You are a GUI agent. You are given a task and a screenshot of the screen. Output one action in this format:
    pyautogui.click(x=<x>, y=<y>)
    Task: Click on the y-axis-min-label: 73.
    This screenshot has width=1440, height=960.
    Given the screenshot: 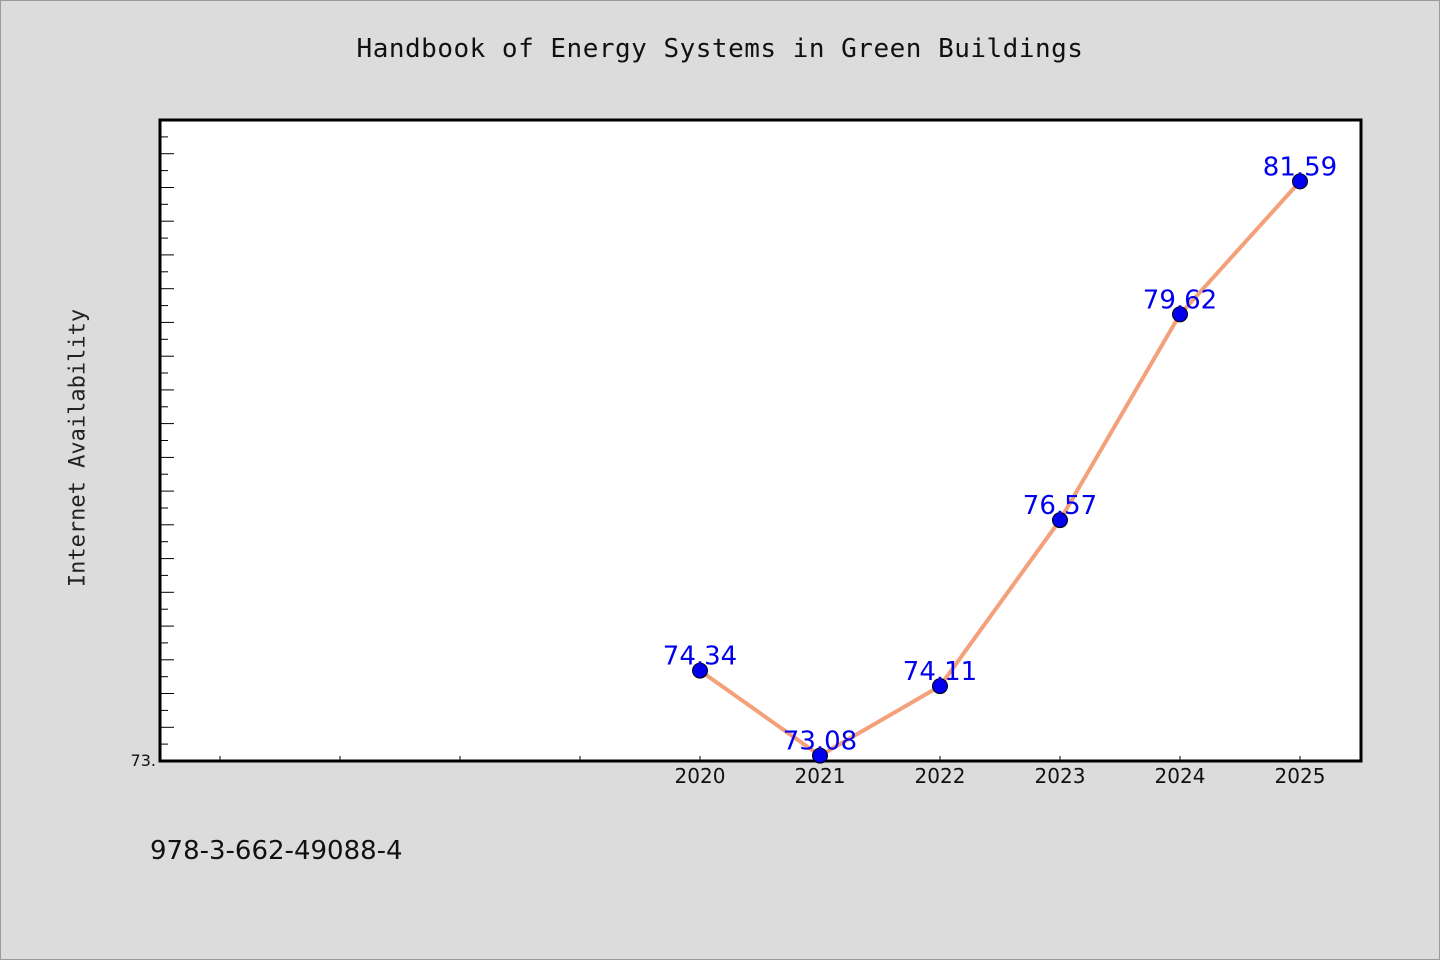 What is the action you would take?
    pyautogui.click(x=143, y=760)
    